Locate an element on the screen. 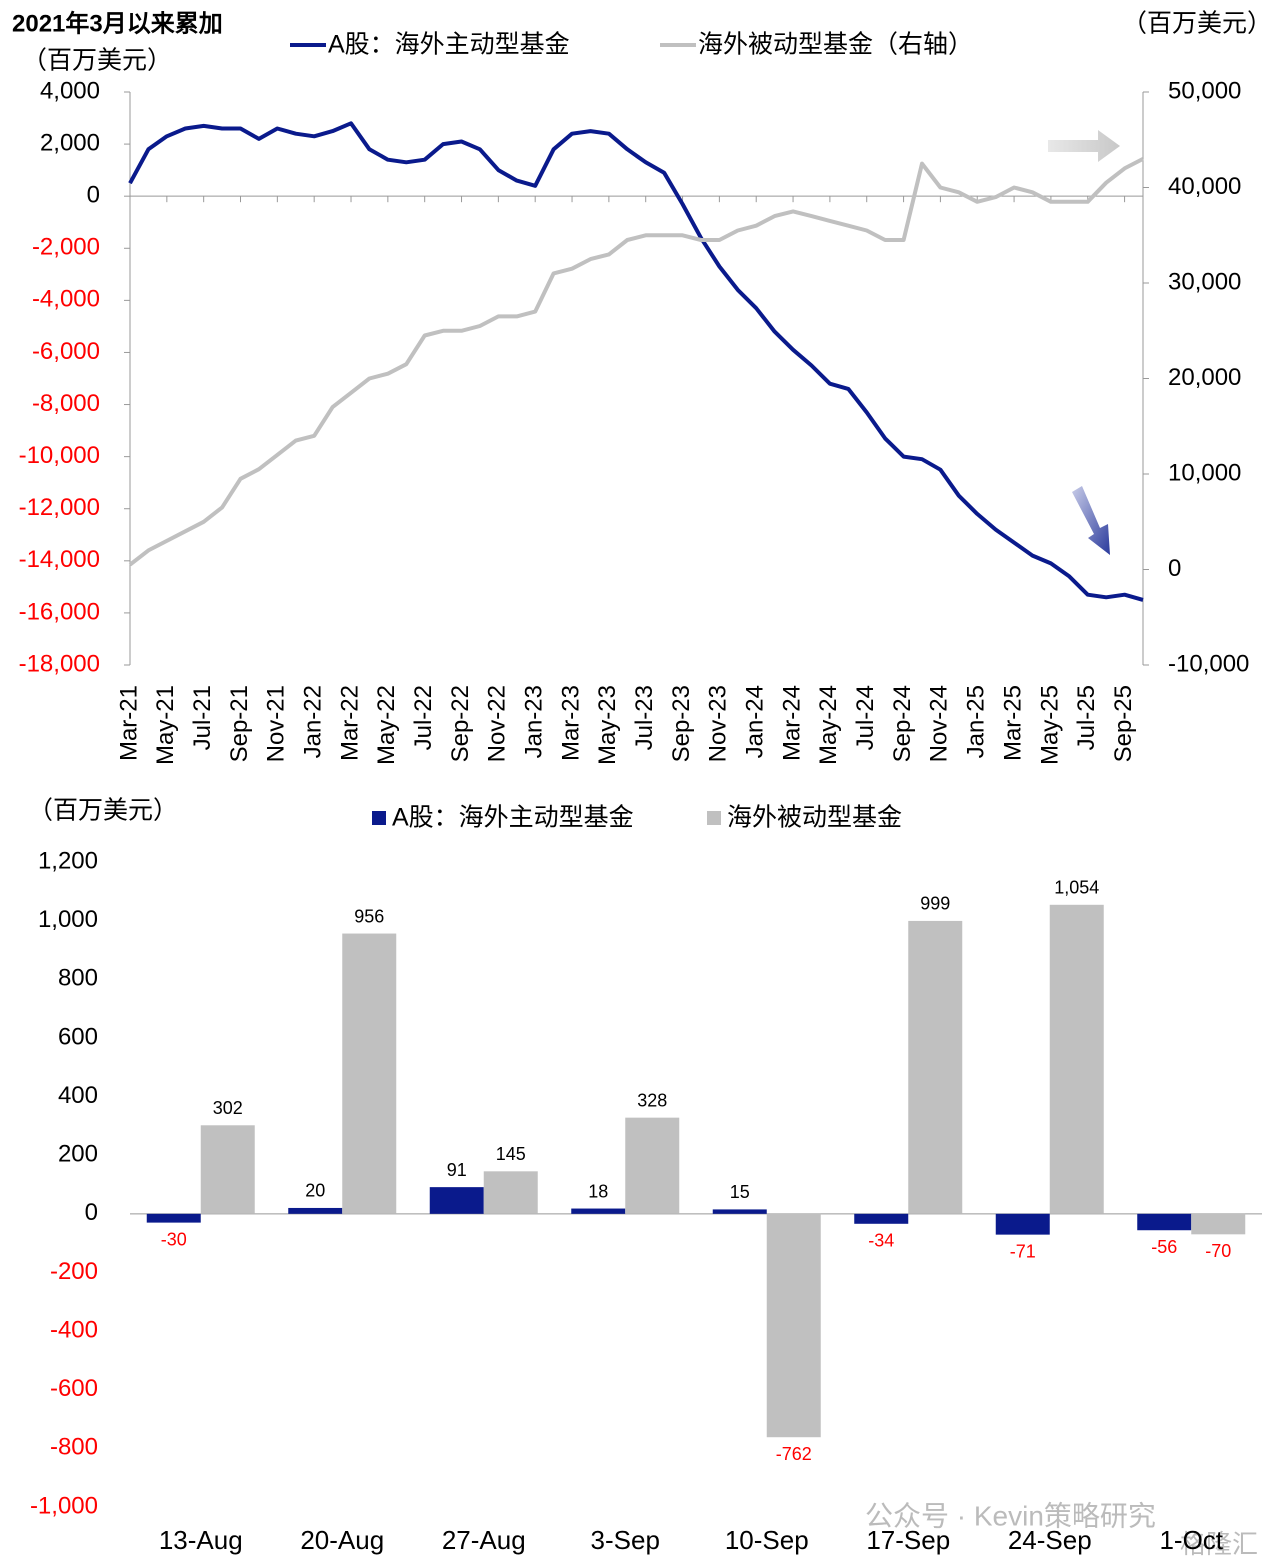 This screenshot has height=1568, width=1280. y-tick-label: -2,000 is located at coordinates (66, 247).